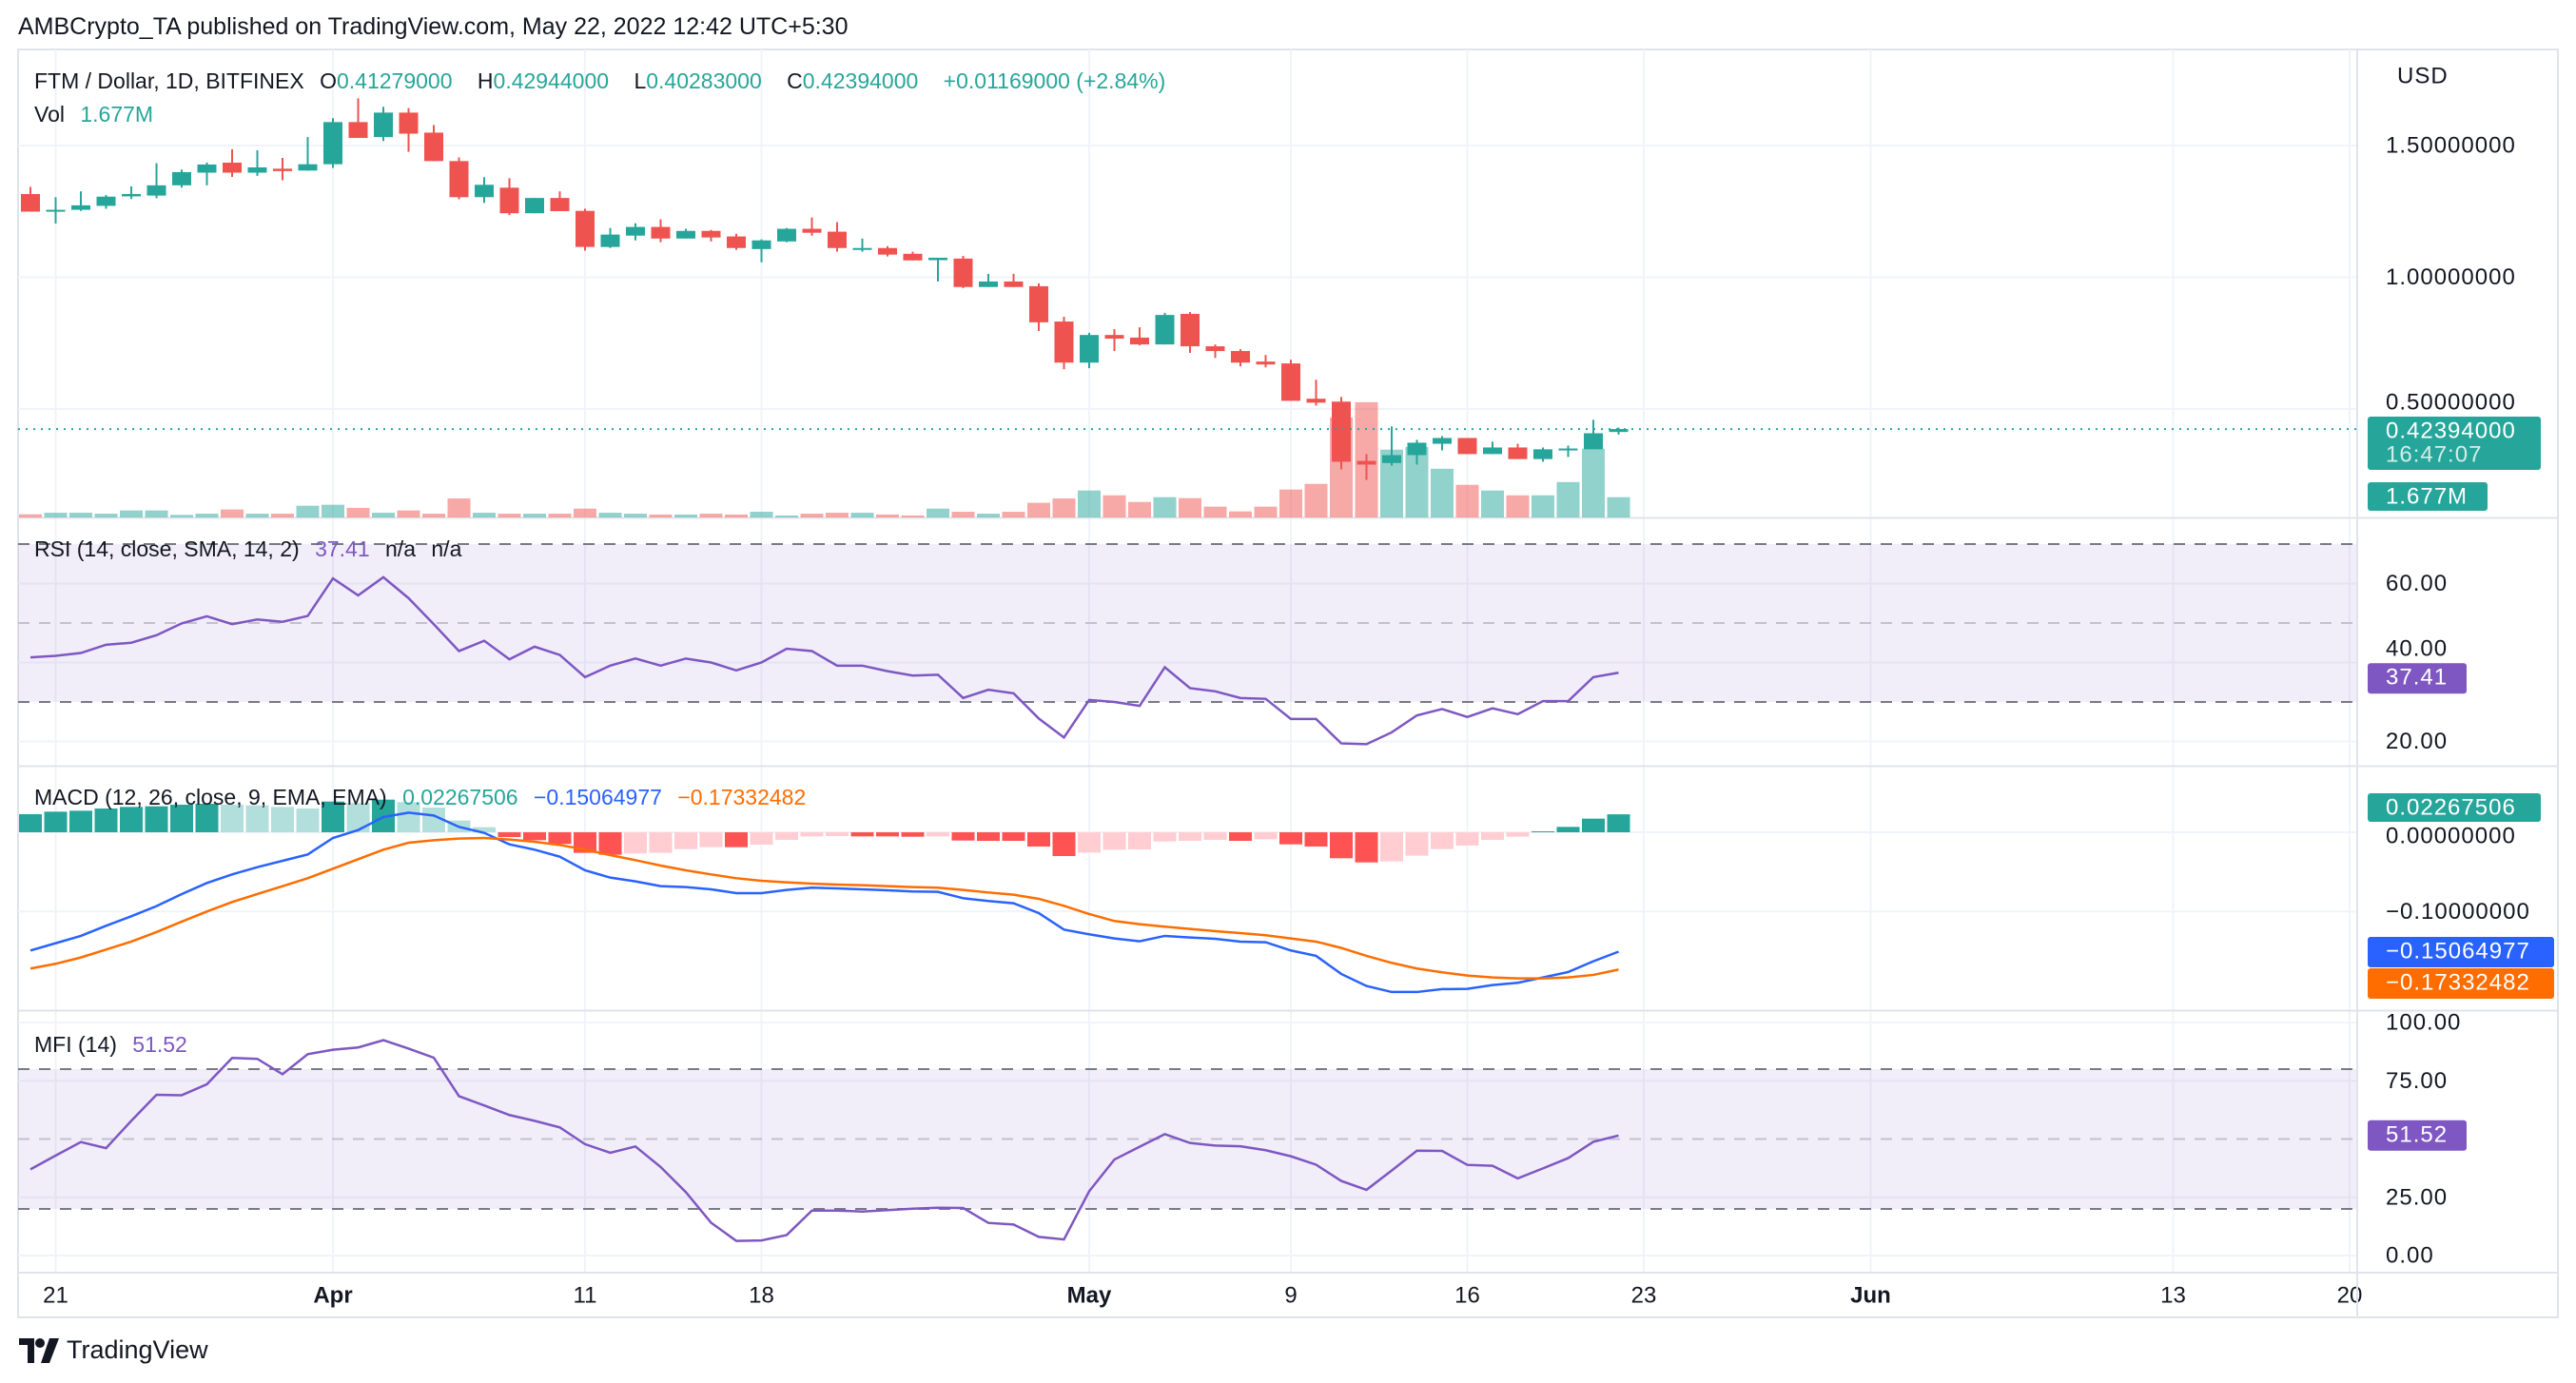  I want to click on macd-signal-tag: −0.17332482, so click(2461, 983).